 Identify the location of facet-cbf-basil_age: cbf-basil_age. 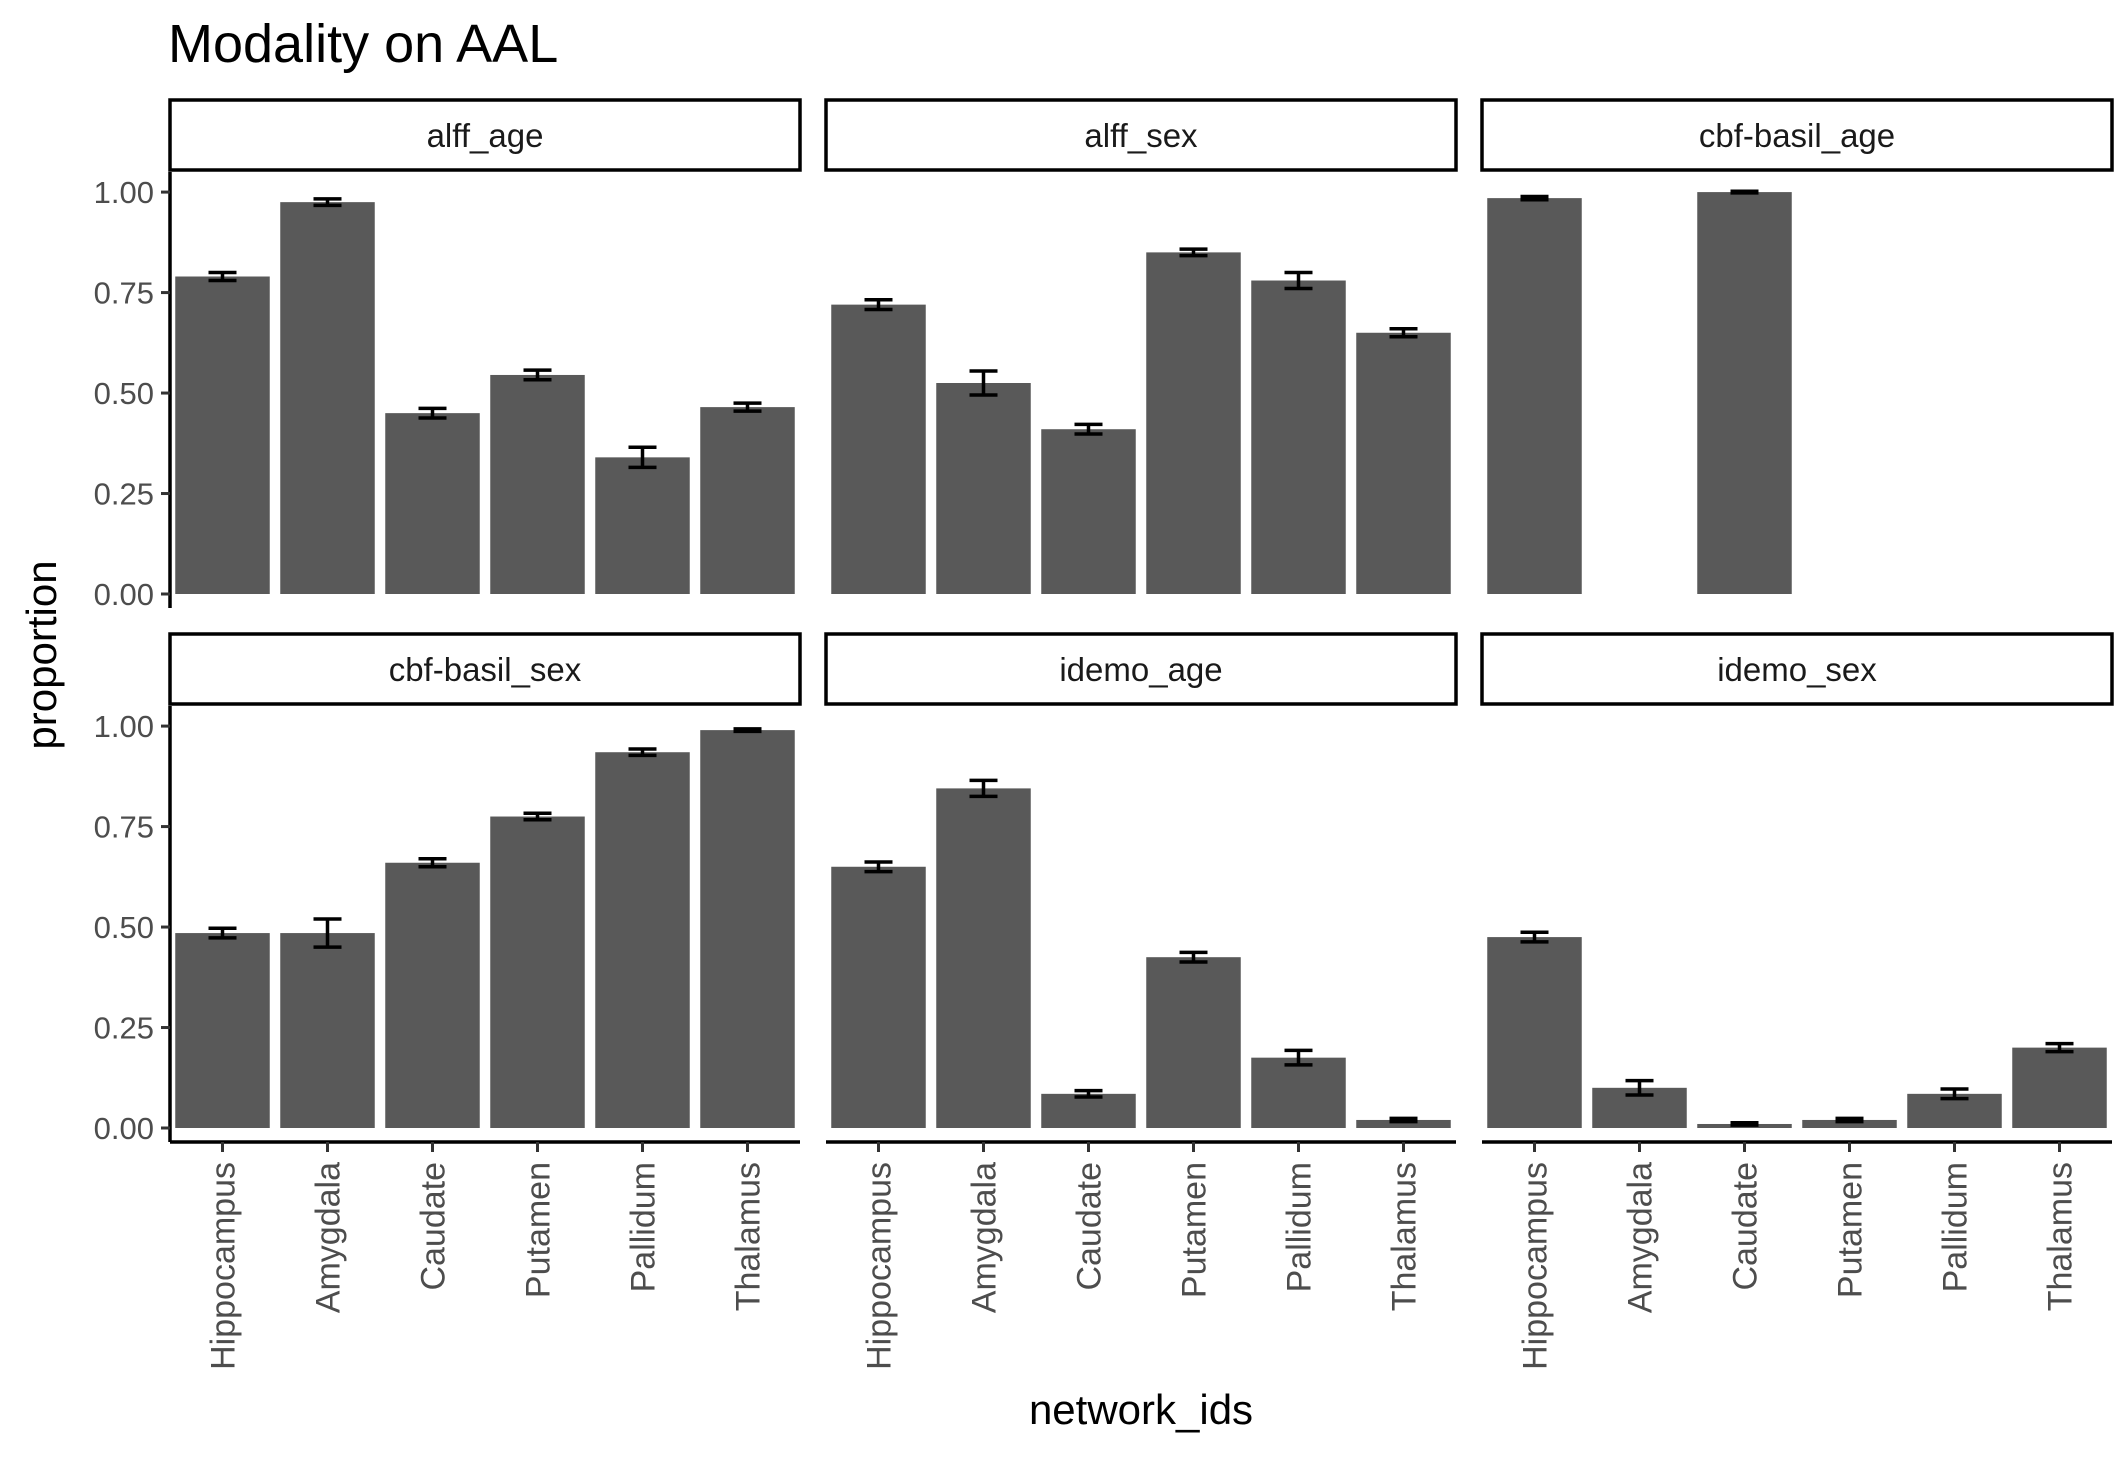
(1797, 346).